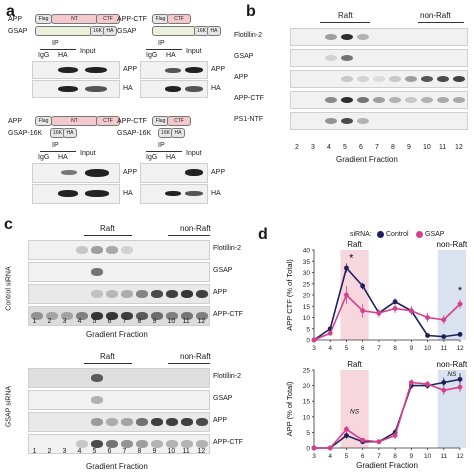 The width and height of the screenshot is (474, 474). Describe the element at coordinates (387, 317) in the screenshot. I see `series-line-gsap` at that location.